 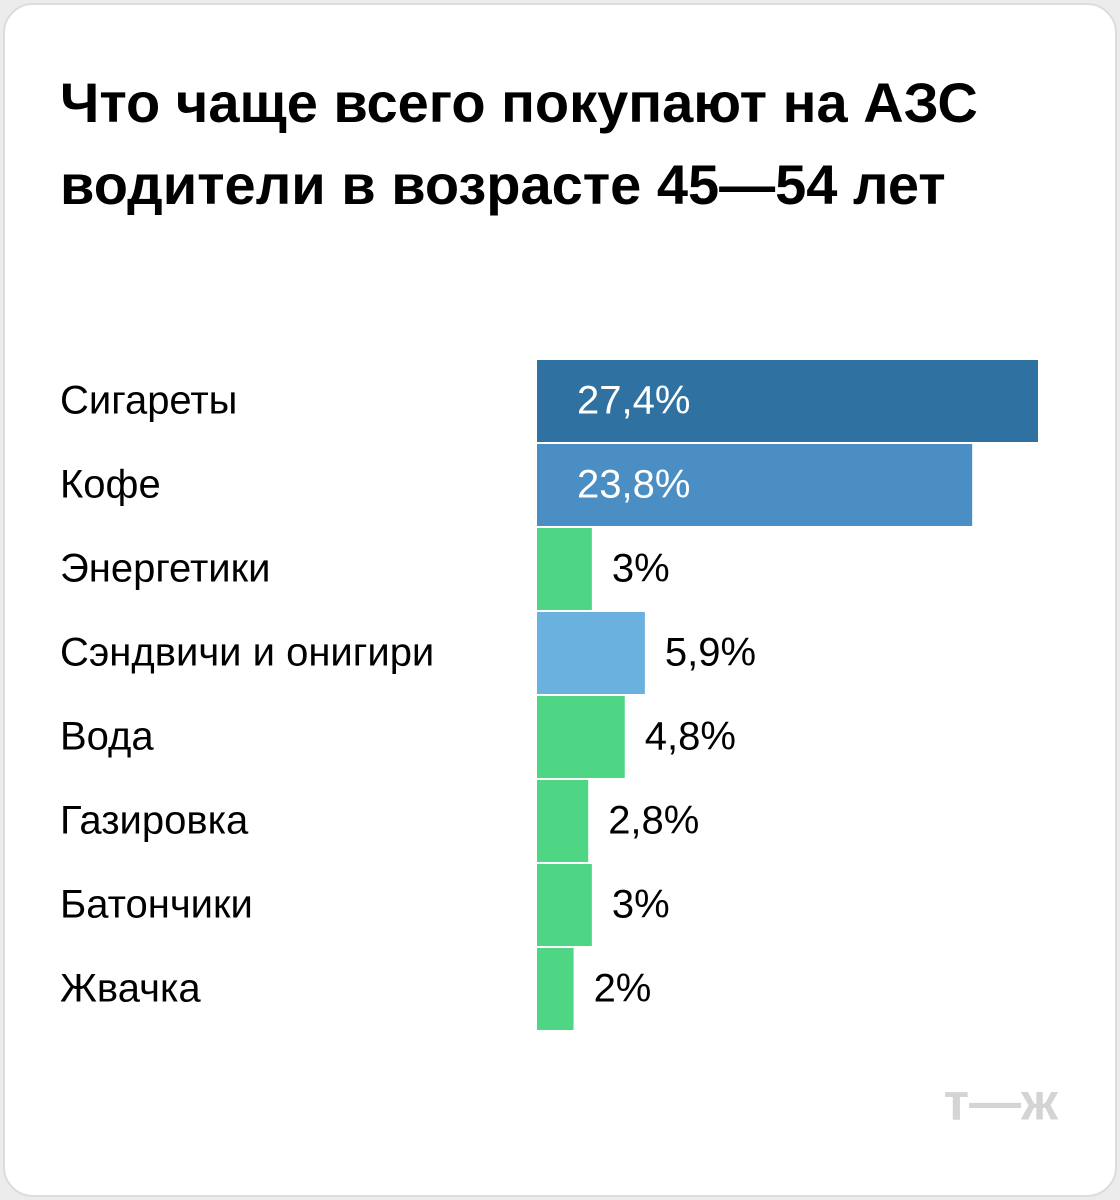 I want to click on category-label: Батончики, so click(x=156, y=905).